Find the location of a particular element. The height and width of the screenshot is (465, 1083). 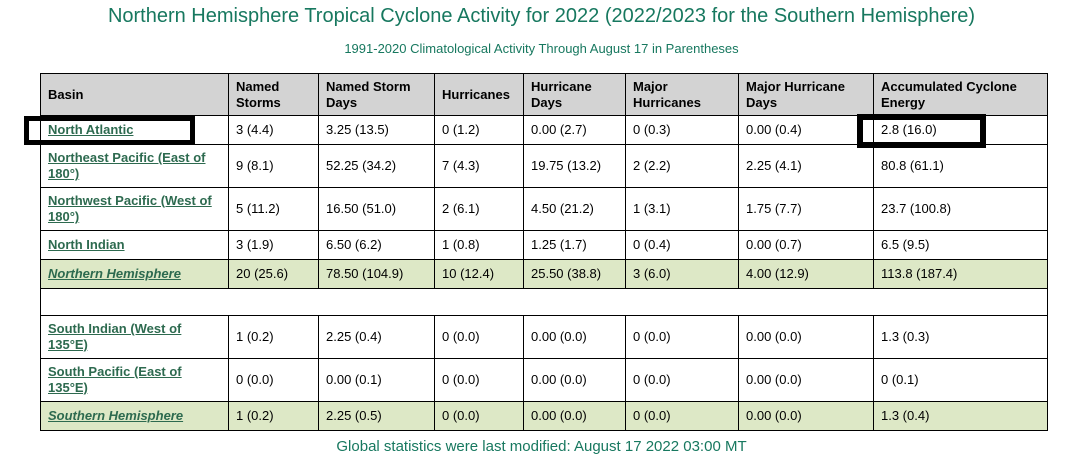

value-cell-accumulated-cyclone-energy: 2.8 (16.0) is located at coordinates (960, 130).